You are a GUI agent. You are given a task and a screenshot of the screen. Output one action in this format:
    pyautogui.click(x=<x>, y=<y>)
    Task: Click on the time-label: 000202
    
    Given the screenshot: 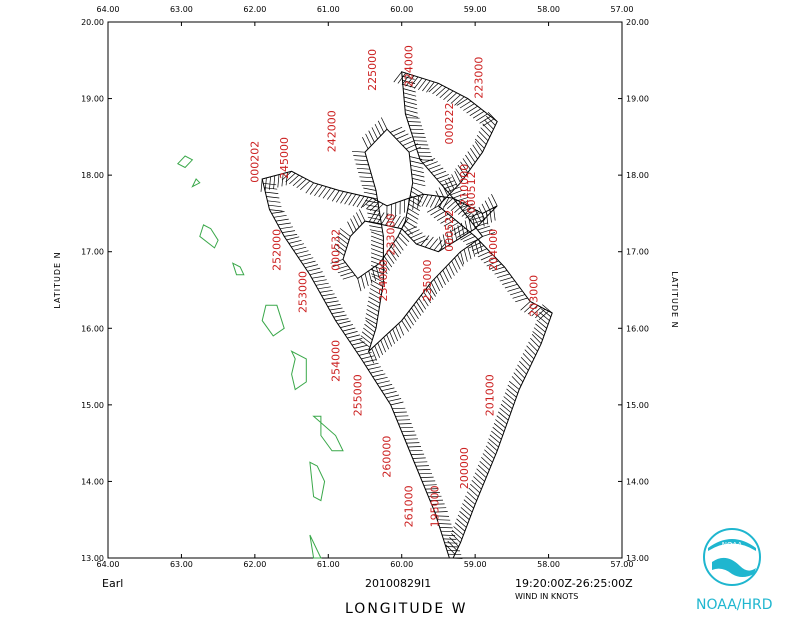 What is the action you would take?
    pyautogui.click(x=255, y=162)
    